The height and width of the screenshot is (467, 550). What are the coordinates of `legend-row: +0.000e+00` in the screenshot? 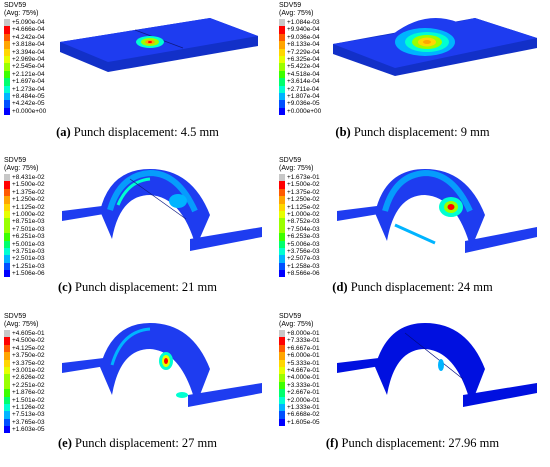 It's located at (309, 111).